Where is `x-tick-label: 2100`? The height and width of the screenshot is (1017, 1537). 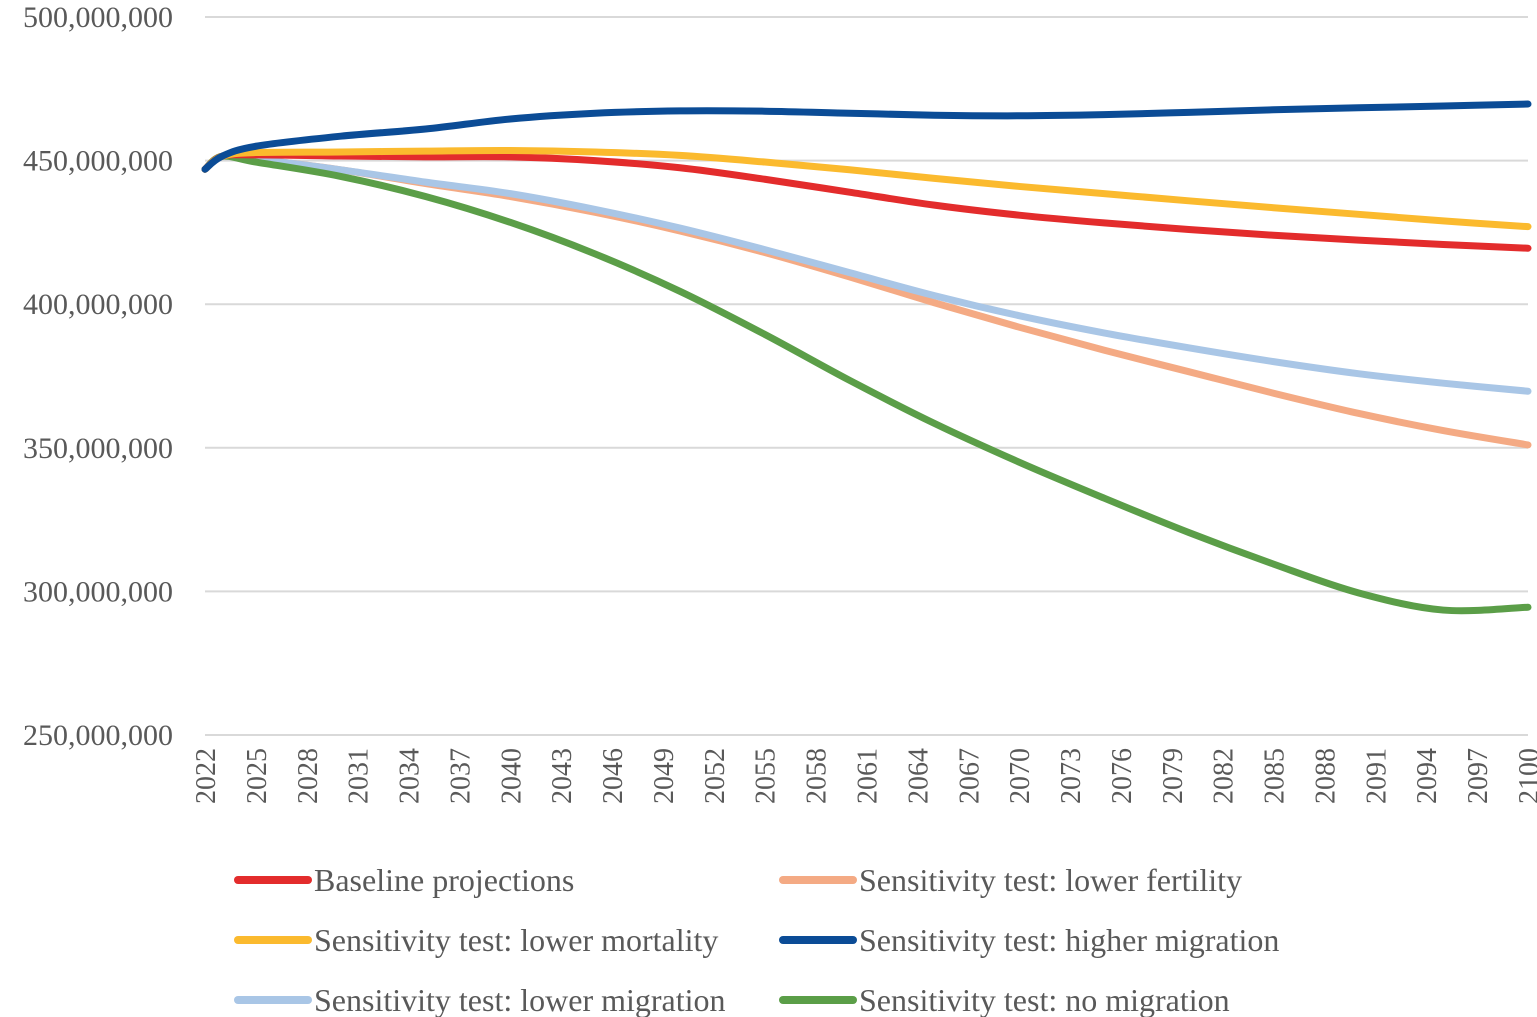 x-tick-label: 2100 is located at coordinates (1525, 776).